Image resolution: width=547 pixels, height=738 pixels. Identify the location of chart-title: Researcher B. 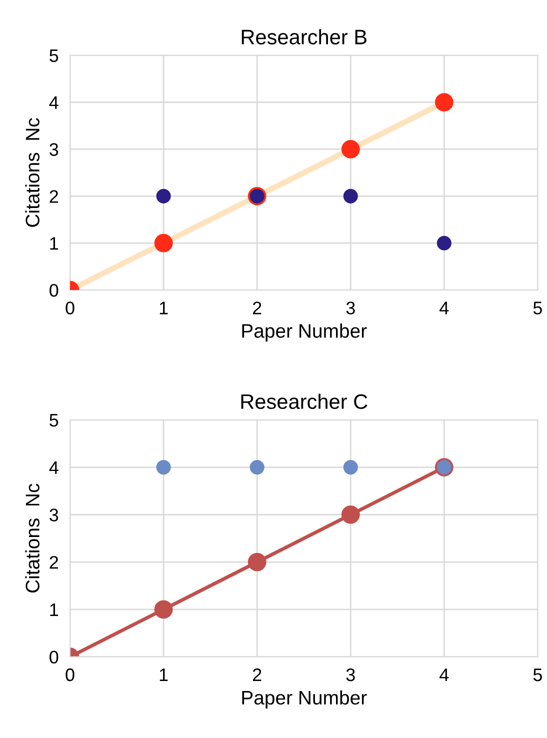
(304, 36).